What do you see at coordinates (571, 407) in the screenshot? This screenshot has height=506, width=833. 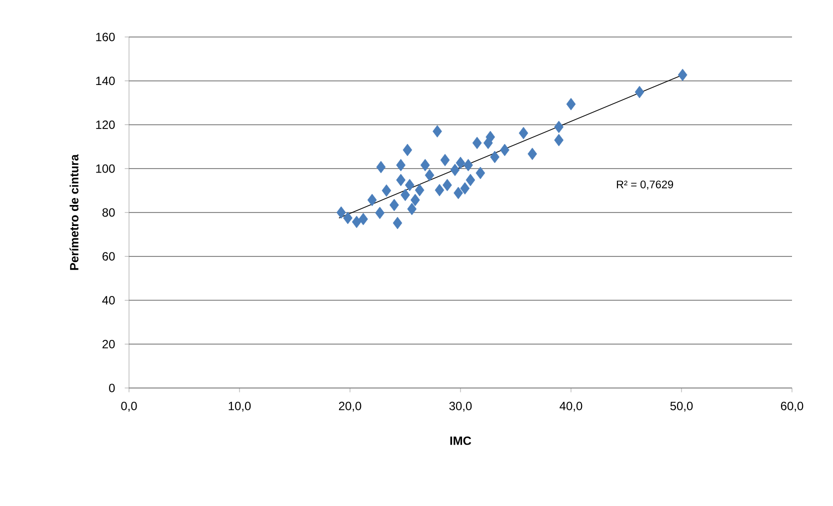 I see `x-tick-label: 40,0` at bounding box center [571, 407].